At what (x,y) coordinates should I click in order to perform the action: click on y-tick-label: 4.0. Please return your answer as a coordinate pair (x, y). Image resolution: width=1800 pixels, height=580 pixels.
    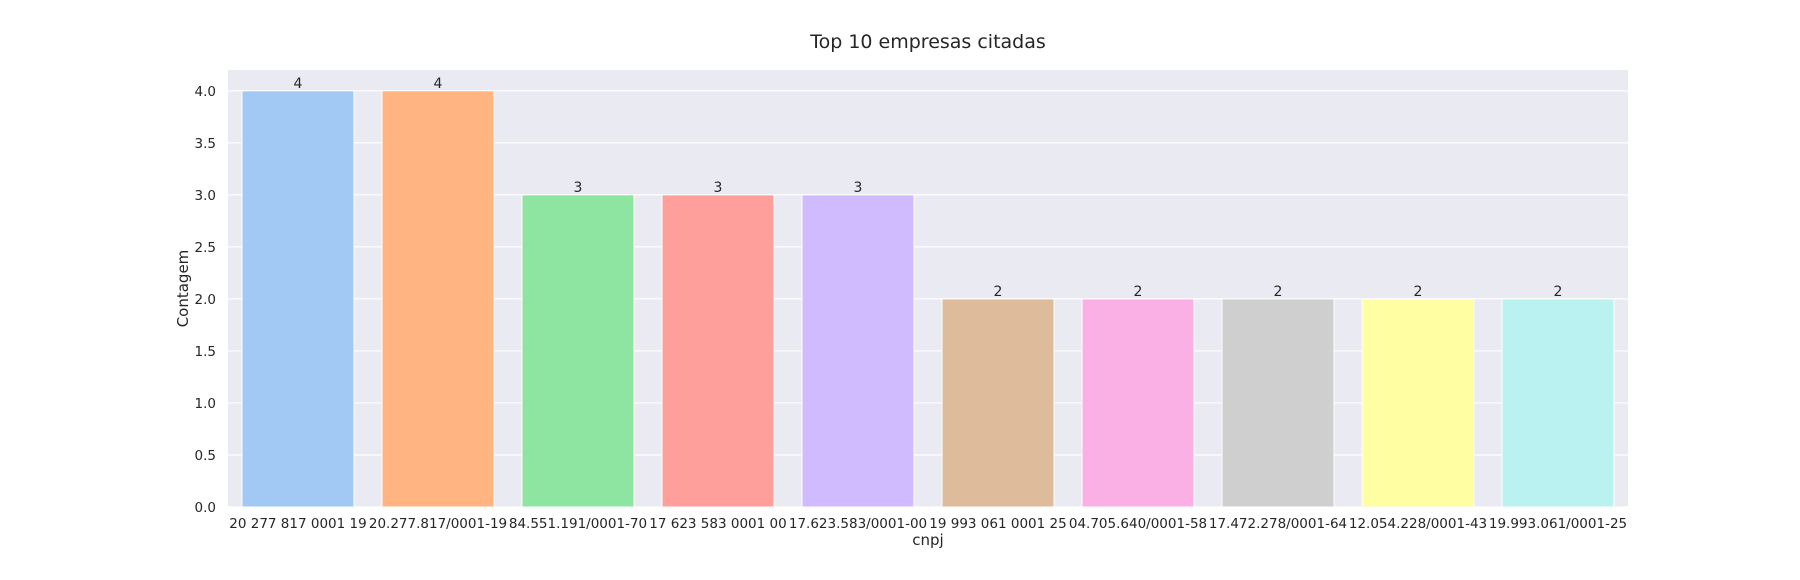
    Looking at the image, I should click on (205, 92).